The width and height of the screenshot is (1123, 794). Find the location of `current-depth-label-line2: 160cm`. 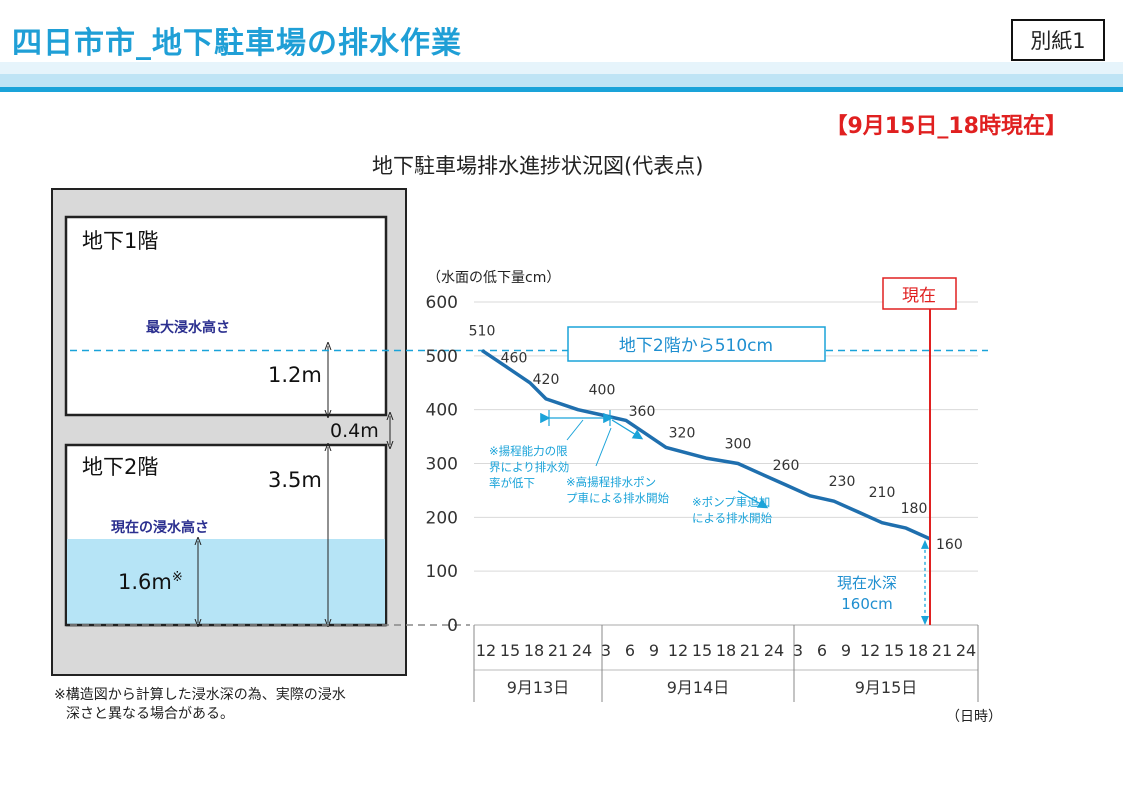

current-depth-label-line2: 160cm is located at coordinates (867, 604).